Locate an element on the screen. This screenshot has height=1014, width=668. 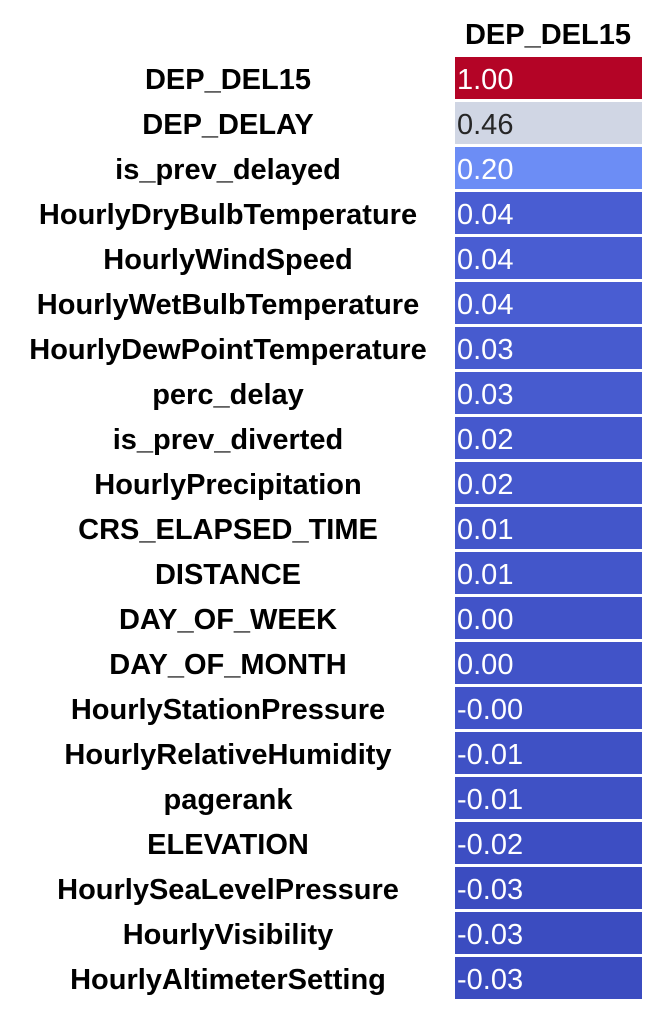
row-label: HourlyAltimeterSetting is located at coordinates (228, 980).